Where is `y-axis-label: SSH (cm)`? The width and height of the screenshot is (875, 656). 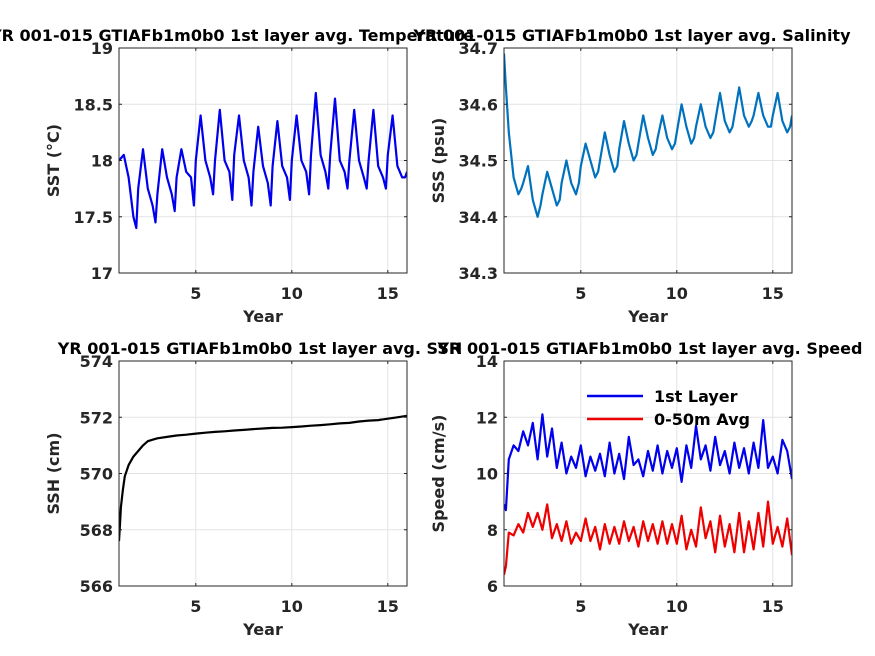
y-axis-label: SSH (cm) is located at coordinates (53, 473).